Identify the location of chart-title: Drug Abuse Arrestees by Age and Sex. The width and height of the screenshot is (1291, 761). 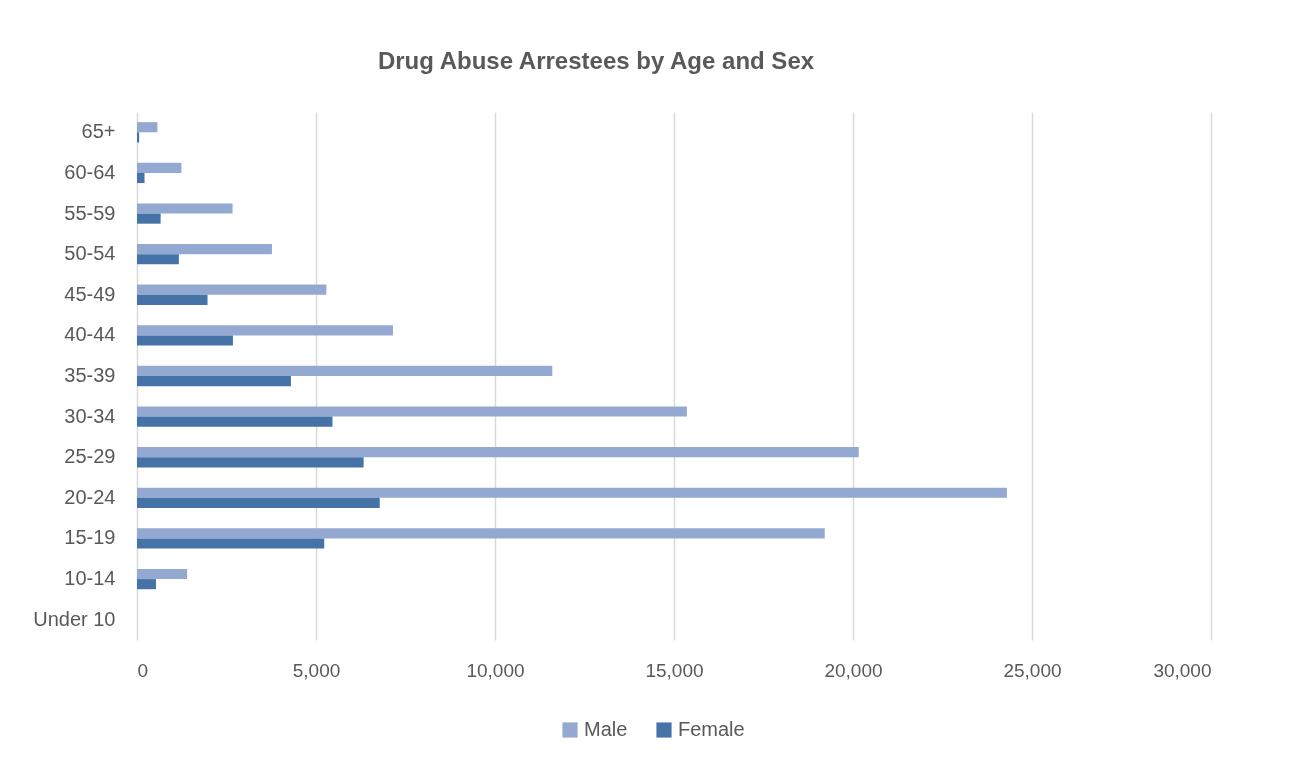
(596, 60).